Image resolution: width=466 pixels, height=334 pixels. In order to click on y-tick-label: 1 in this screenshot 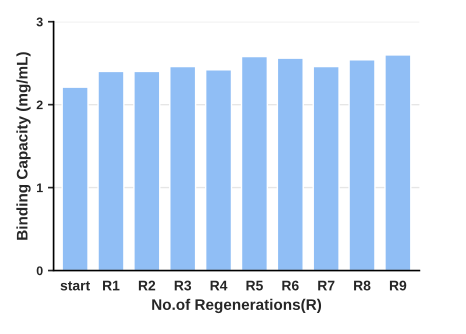, I will do `click(40, 188)`.